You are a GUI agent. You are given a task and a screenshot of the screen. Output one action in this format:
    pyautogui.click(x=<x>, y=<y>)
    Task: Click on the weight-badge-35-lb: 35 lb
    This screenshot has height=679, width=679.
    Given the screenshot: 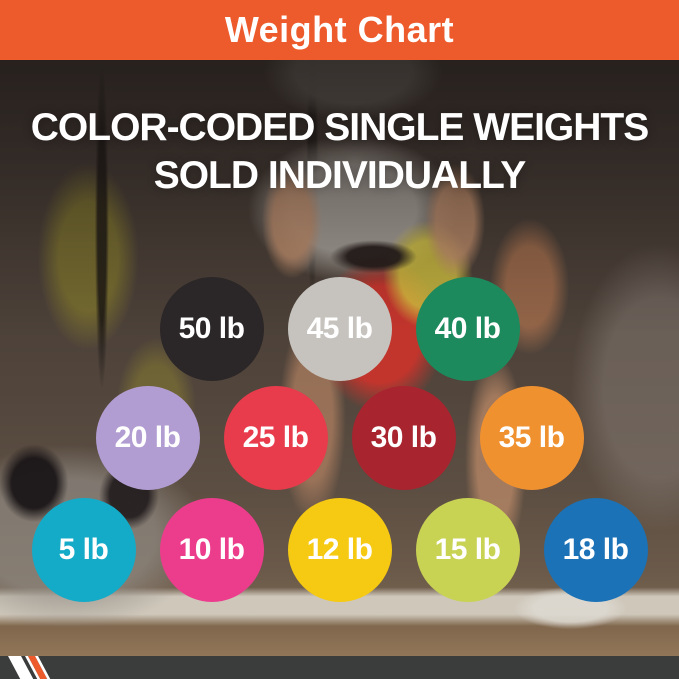 What is the action you would take?
    pyautogui.click(x=531, y=438)
    